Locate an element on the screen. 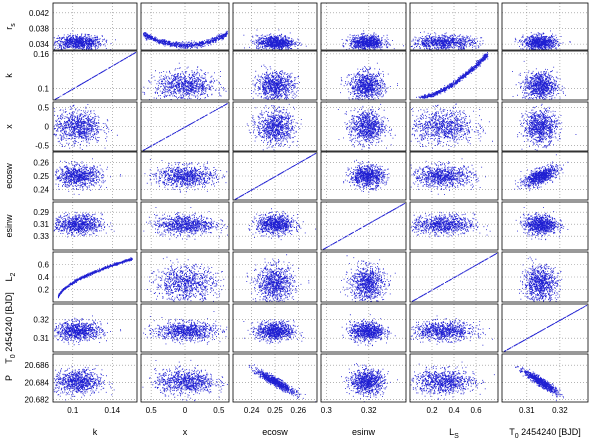 The image size is (600, 441). x-axis-label-esinw: esinw is located at coordinates (364, 432).